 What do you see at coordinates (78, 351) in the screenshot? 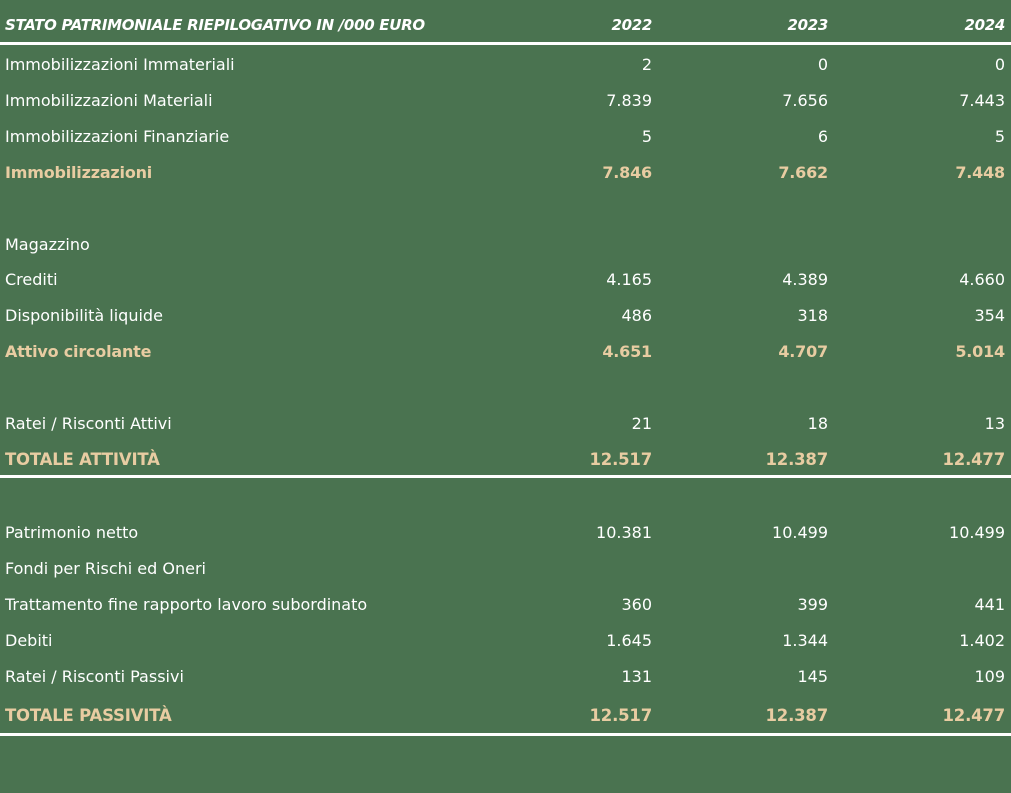
I see `row-label: Attivo circolante` at bounding box center [78, 351].